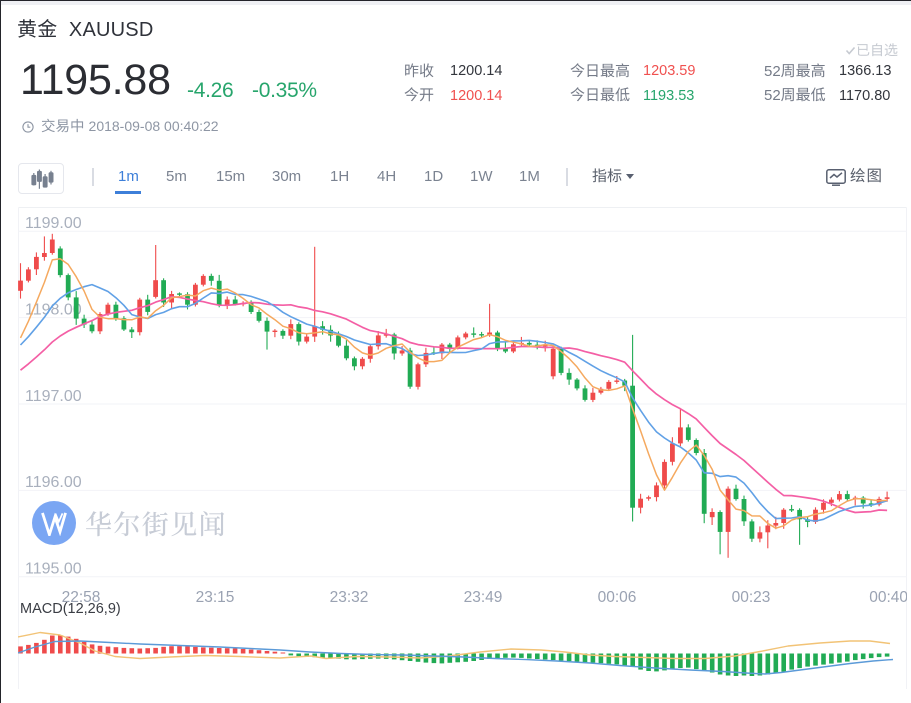 Image resolution: width=911 pixels, height=703 pixels. I want to click on svg-text: 23:49, so click(483, 597).